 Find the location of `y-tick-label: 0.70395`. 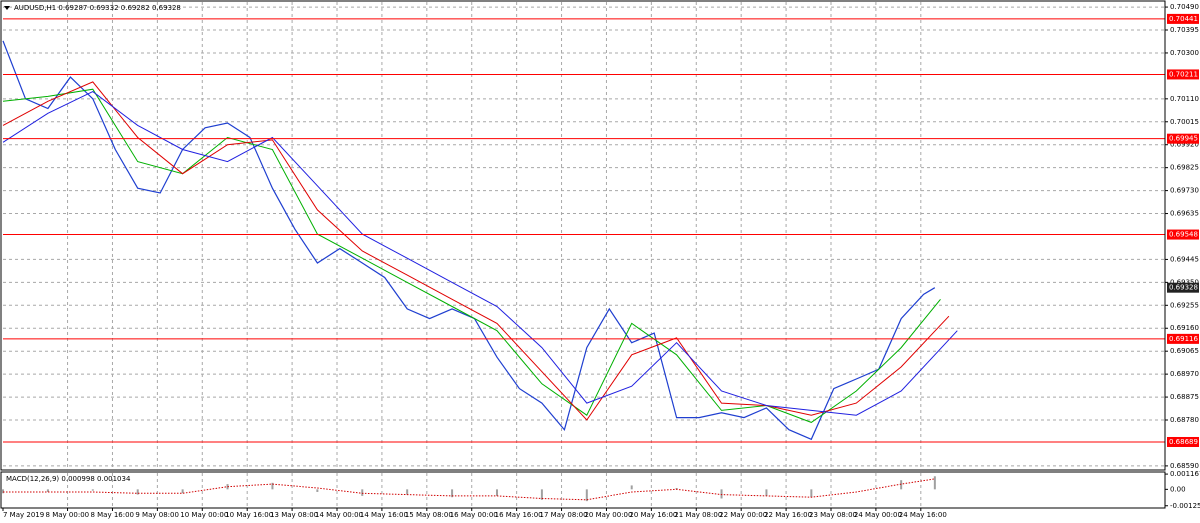

y-tick-label: 0.70395 is located at coordinates (1184, 30).